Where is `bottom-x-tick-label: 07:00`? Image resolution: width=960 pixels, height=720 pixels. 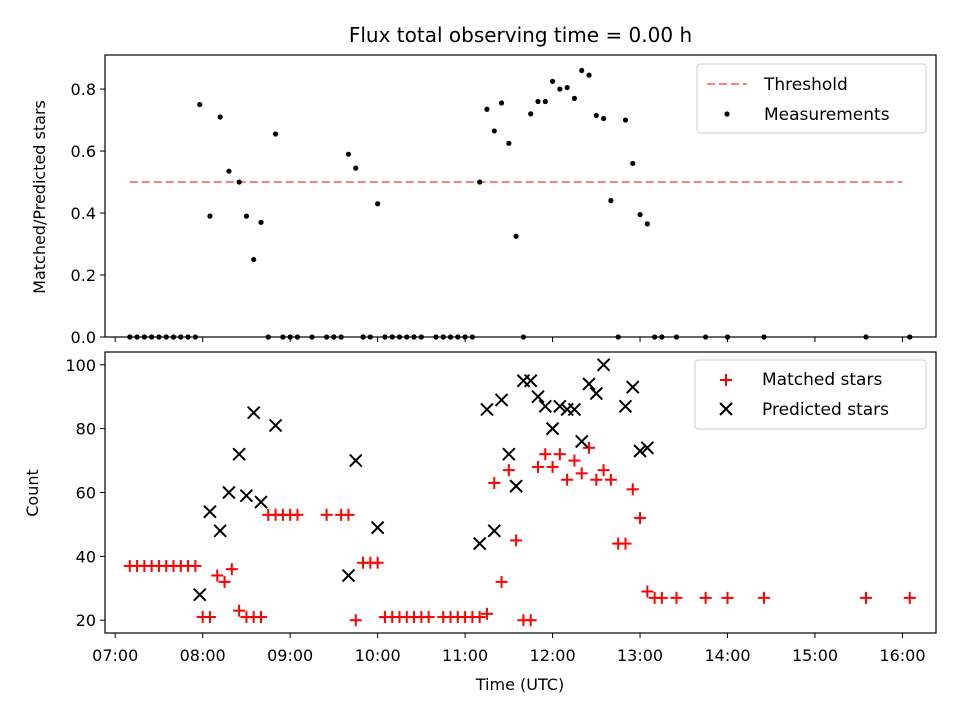
bottom-x-tick-label: 07:00 is located at coordinates (115, 655).